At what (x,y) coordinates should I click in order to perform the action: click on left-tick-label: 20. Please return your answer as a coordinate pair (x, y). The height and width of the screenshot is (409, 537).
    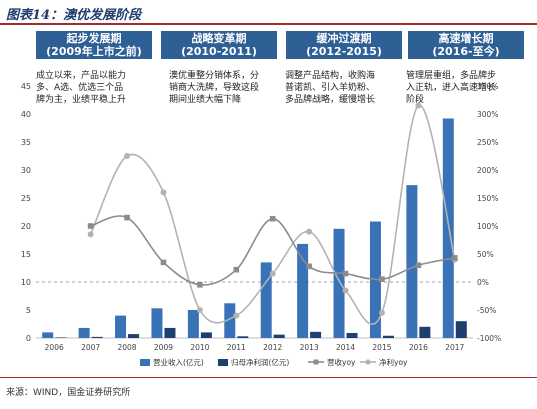
    Looking at the image, I should click on (26, 226).